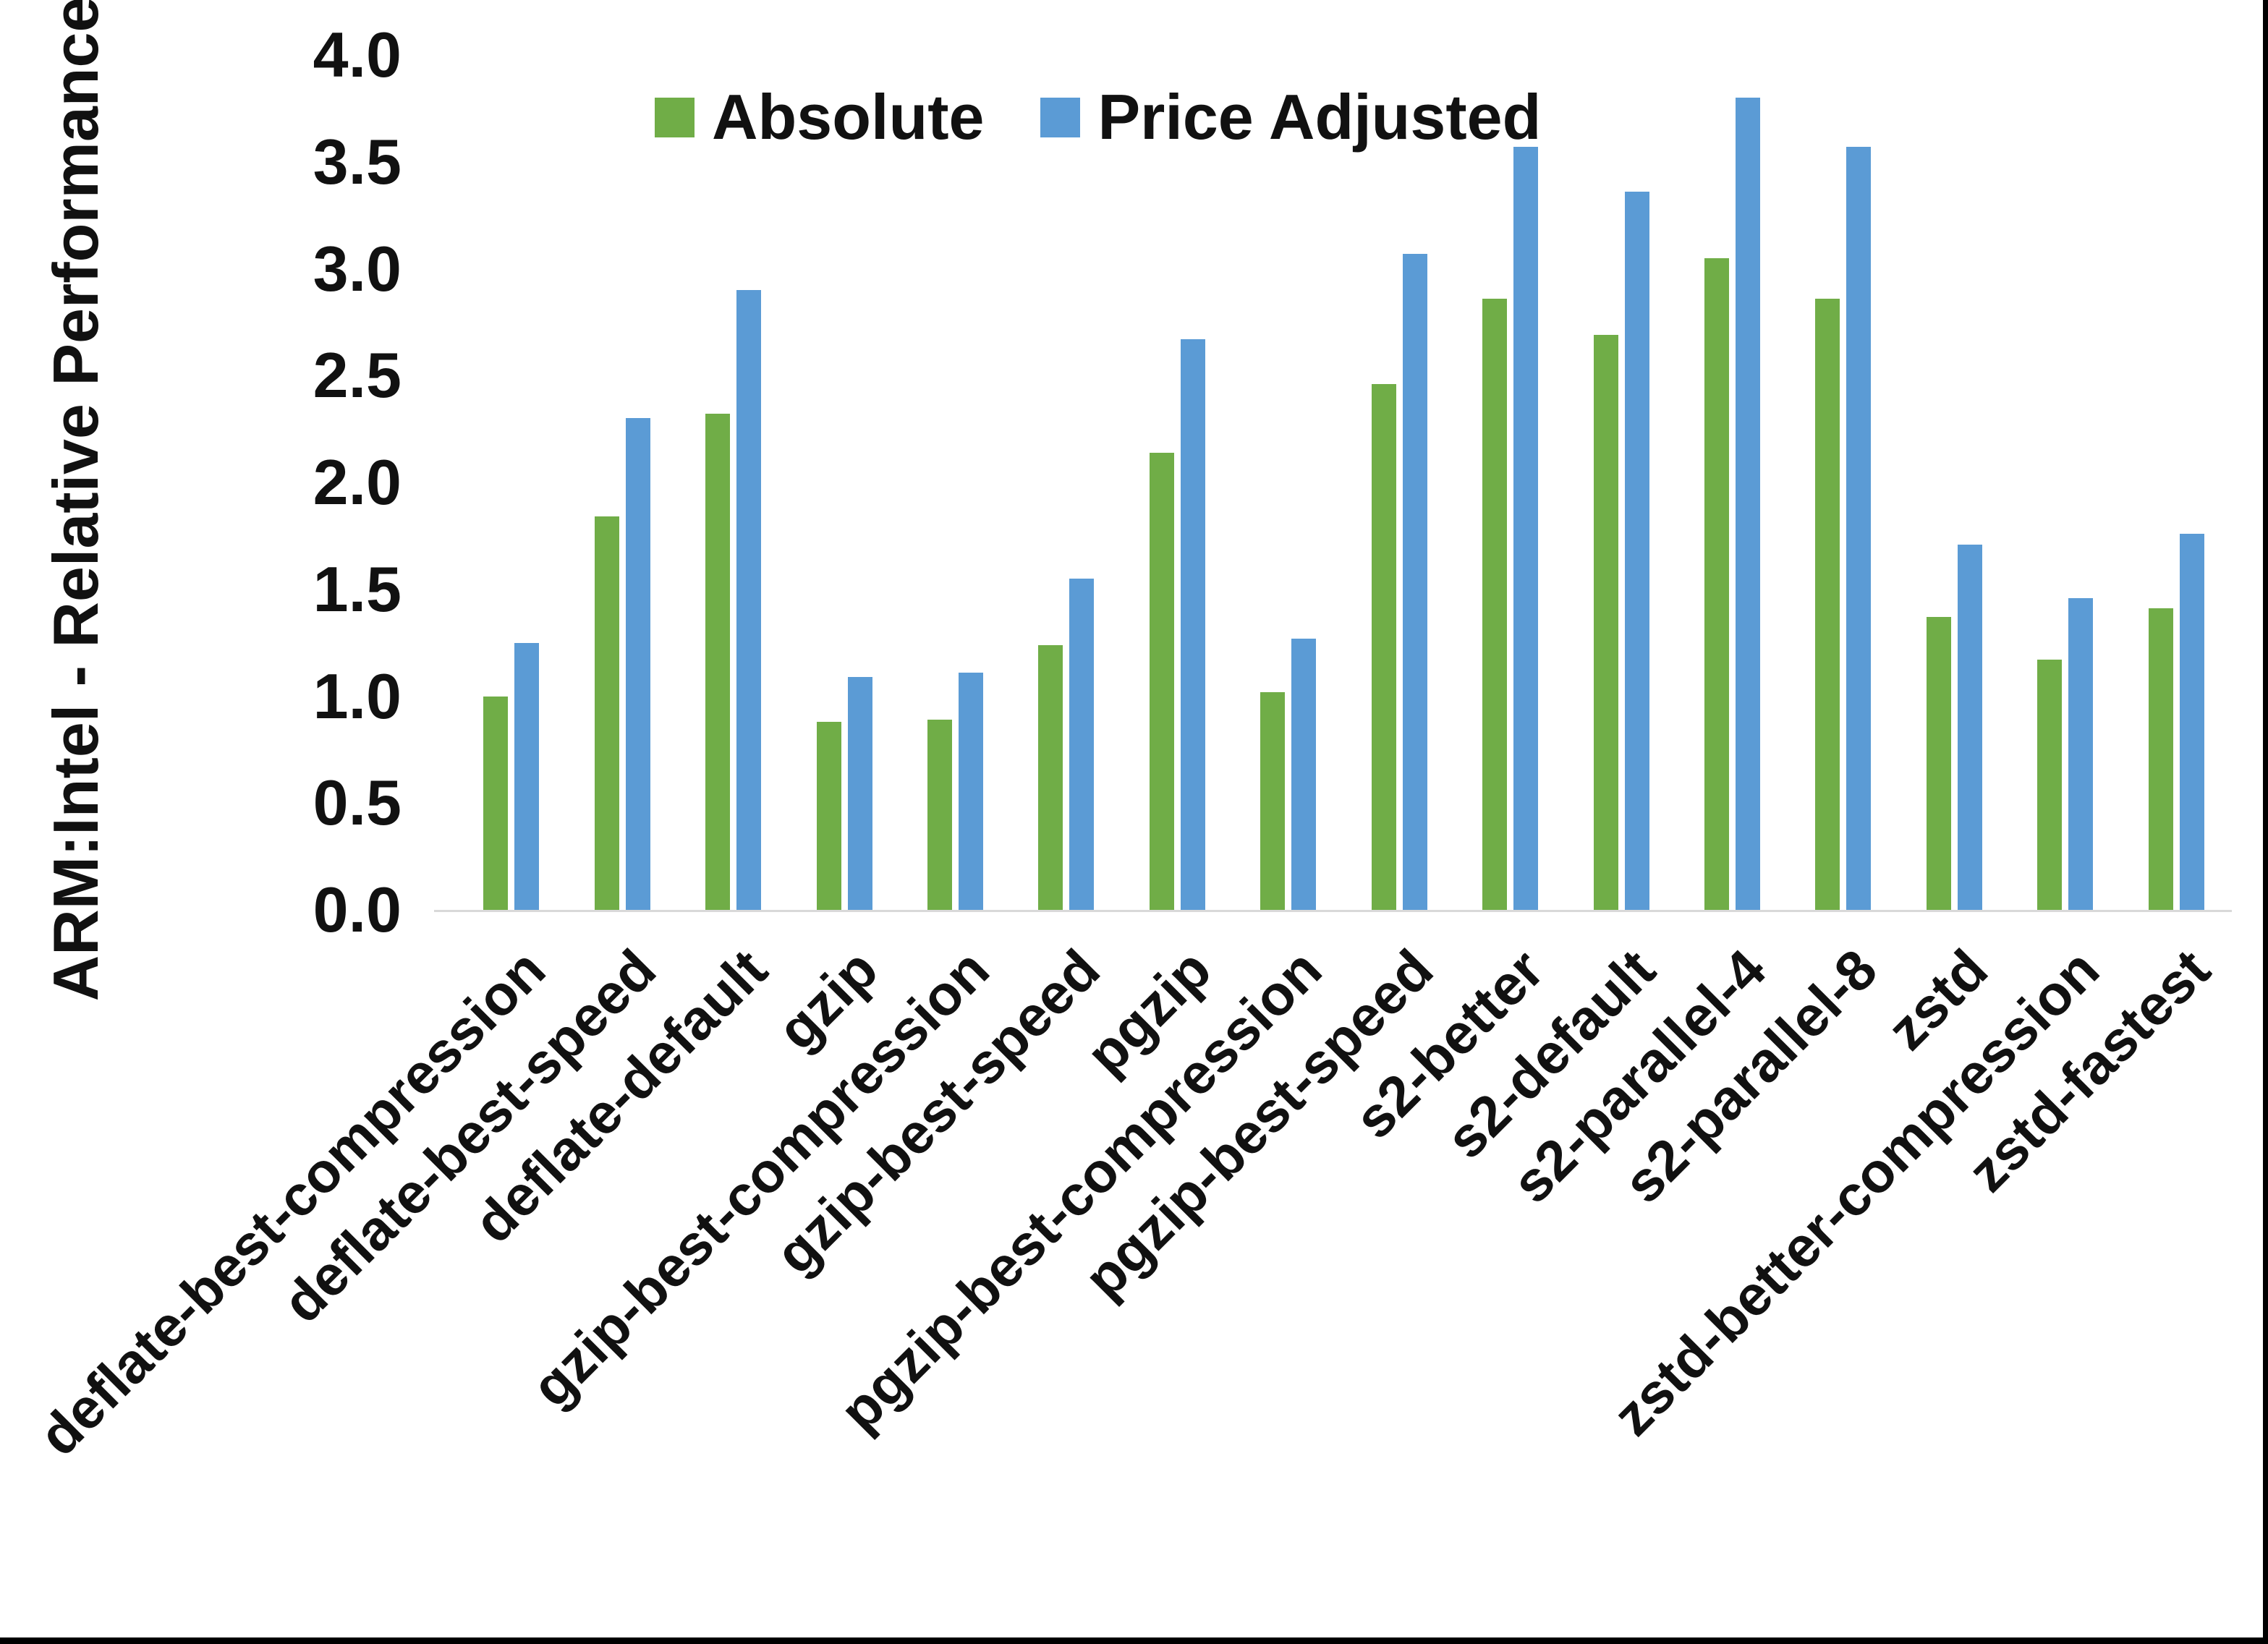 The image size is (2268, 1644). I want to click on legend-label: Absolute, so click(848, 117).